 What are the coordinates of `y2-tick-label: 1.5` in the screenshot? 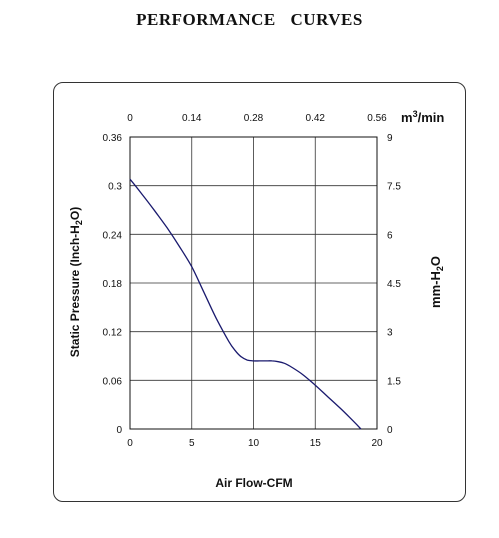 It's located at (394, 381).